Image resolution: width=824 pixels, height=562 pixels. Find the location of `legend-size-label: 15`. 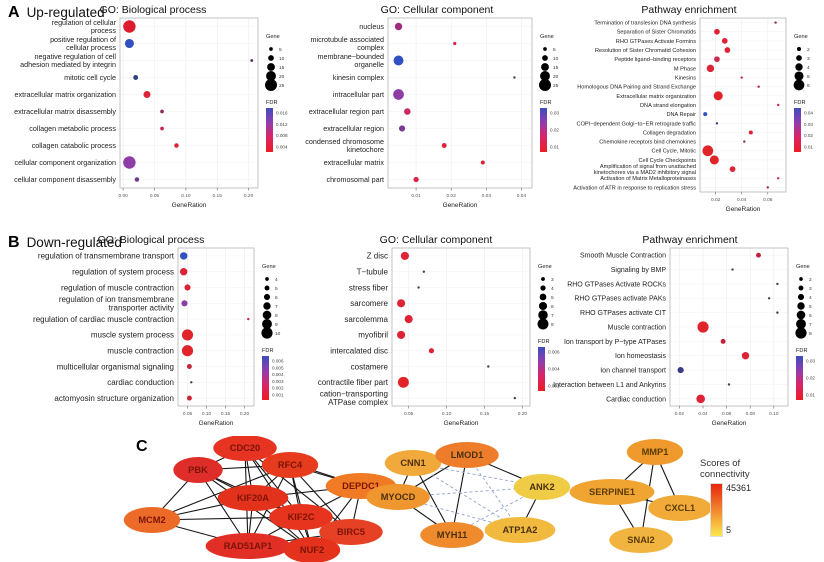

legend-size-label: 15 is located at coordinates (556, 68).